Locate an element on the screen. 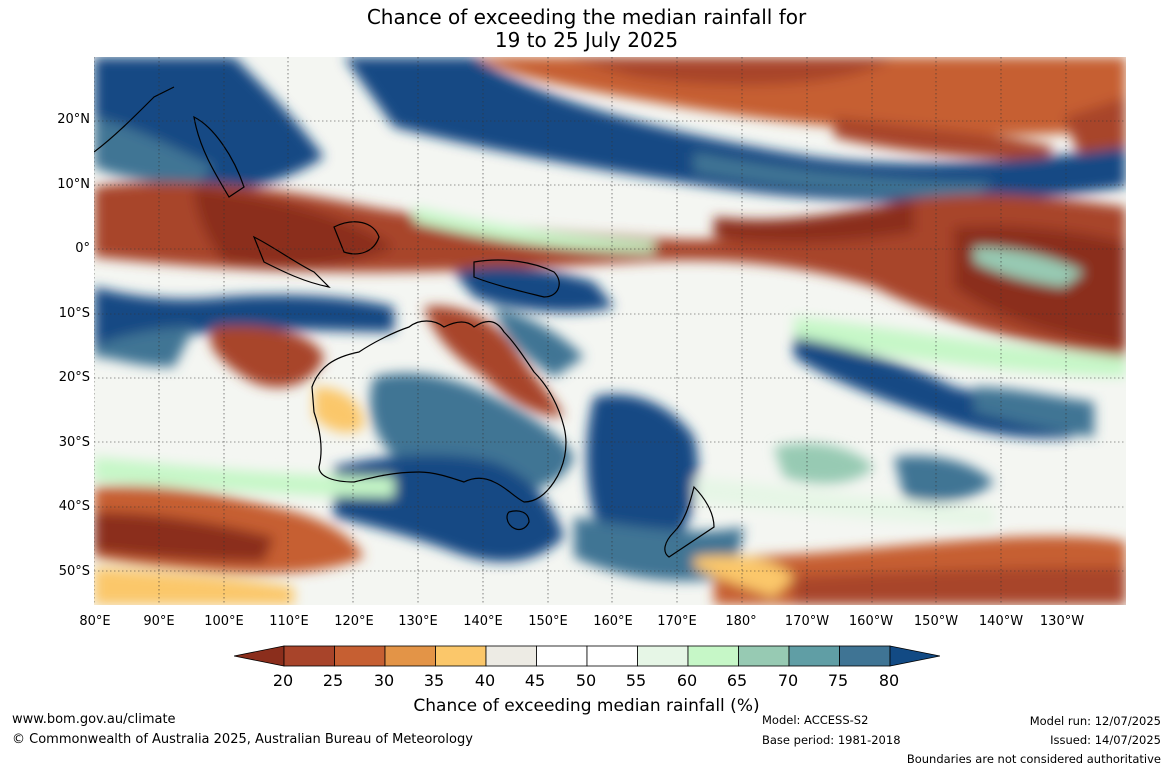 The width and height of the screenshot is (1173, 770). colorbar is located at coordinates (587, 656).